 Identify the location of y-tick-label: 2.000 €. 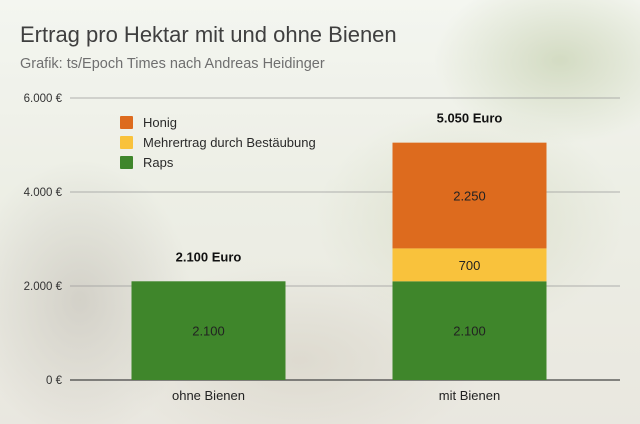
(43, 287).